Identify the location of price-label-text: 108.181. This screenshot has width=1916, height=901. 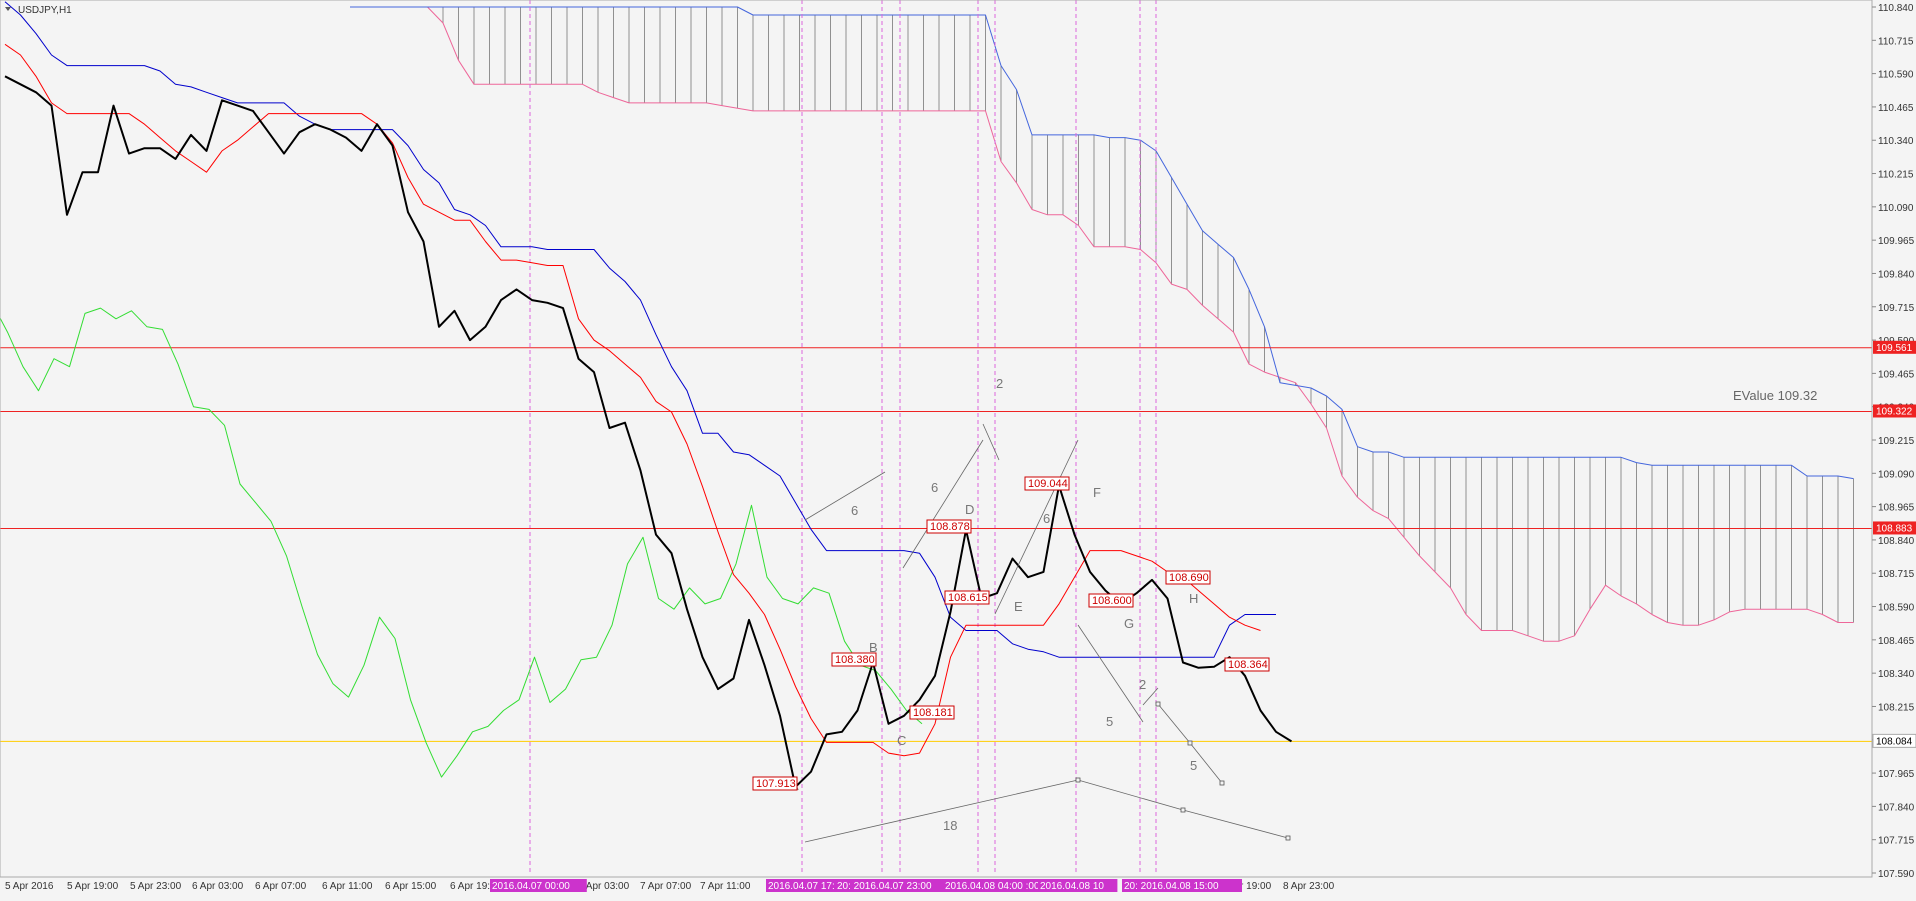
(933, 713).